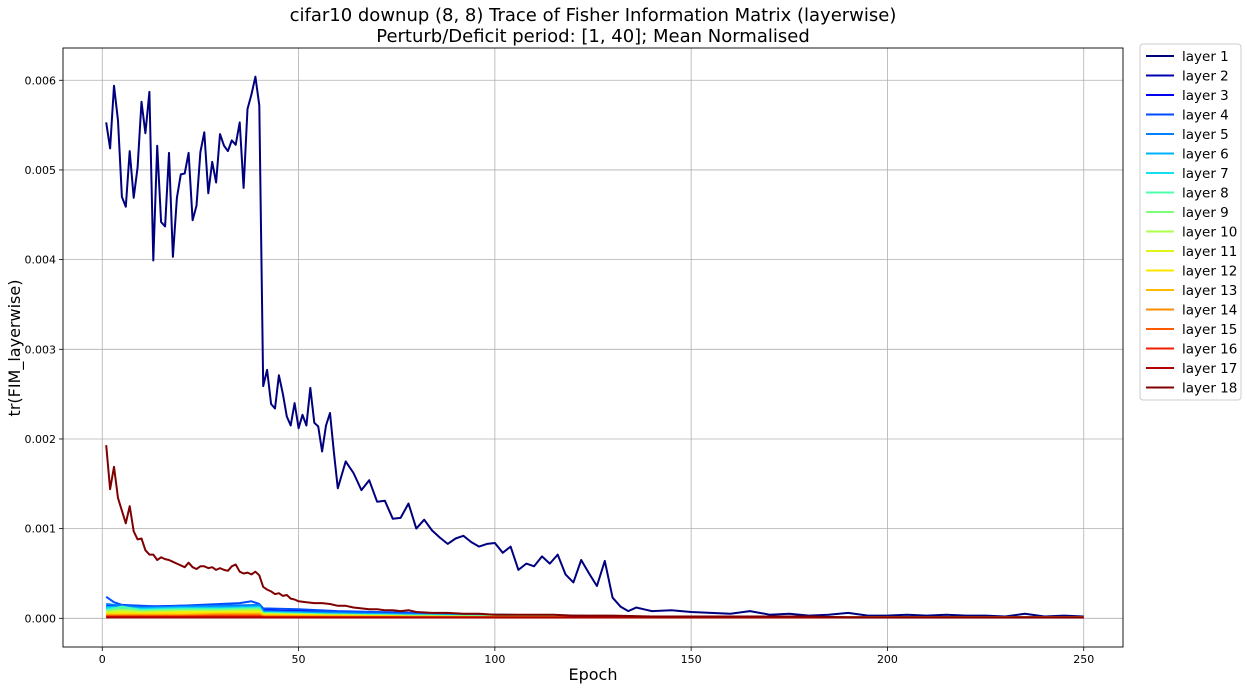  What do you see at coordinates (41, 439) in the screenshot?
I see `y-tick-label: 0.002` at bounding box center [41, 439].